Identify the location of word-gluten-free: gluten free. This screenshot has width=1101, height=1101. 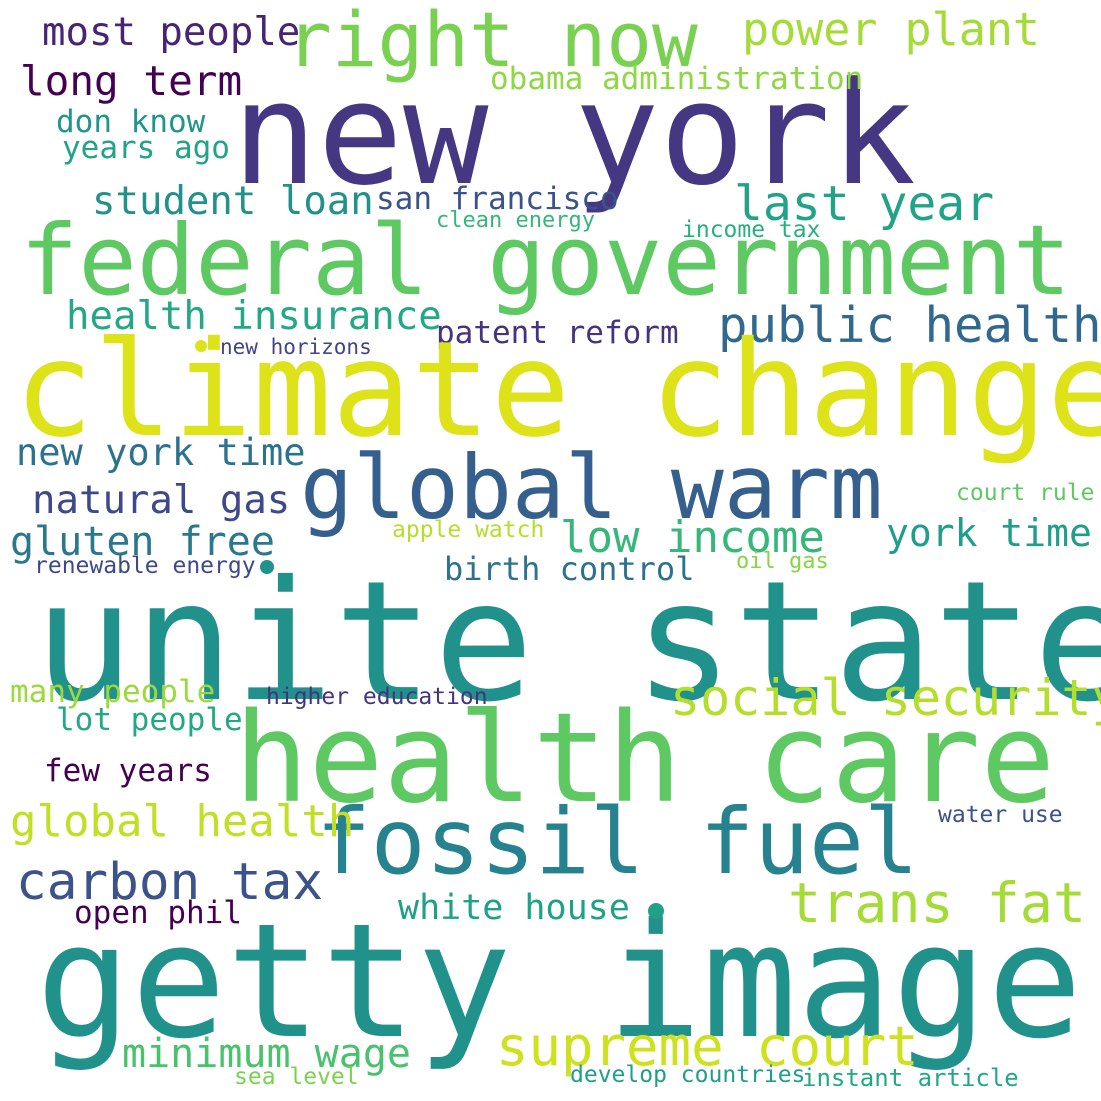
(142, 542).